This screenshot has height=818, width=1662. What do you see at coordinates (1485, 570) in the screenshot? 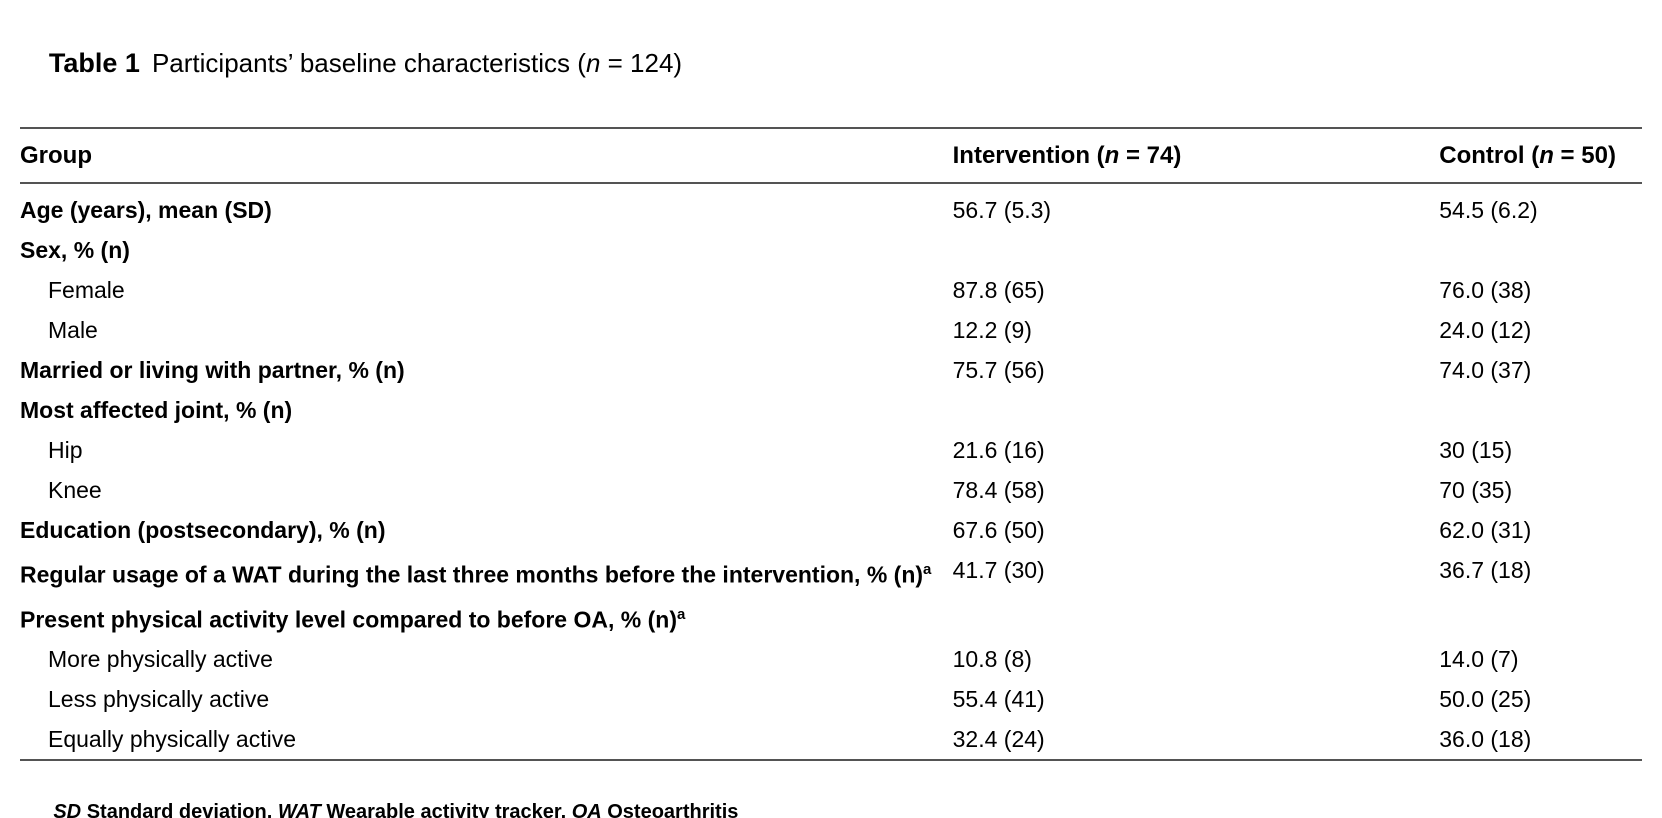
I see `cell-control: 36.7 (18)` at bounding box center [1485, 570].